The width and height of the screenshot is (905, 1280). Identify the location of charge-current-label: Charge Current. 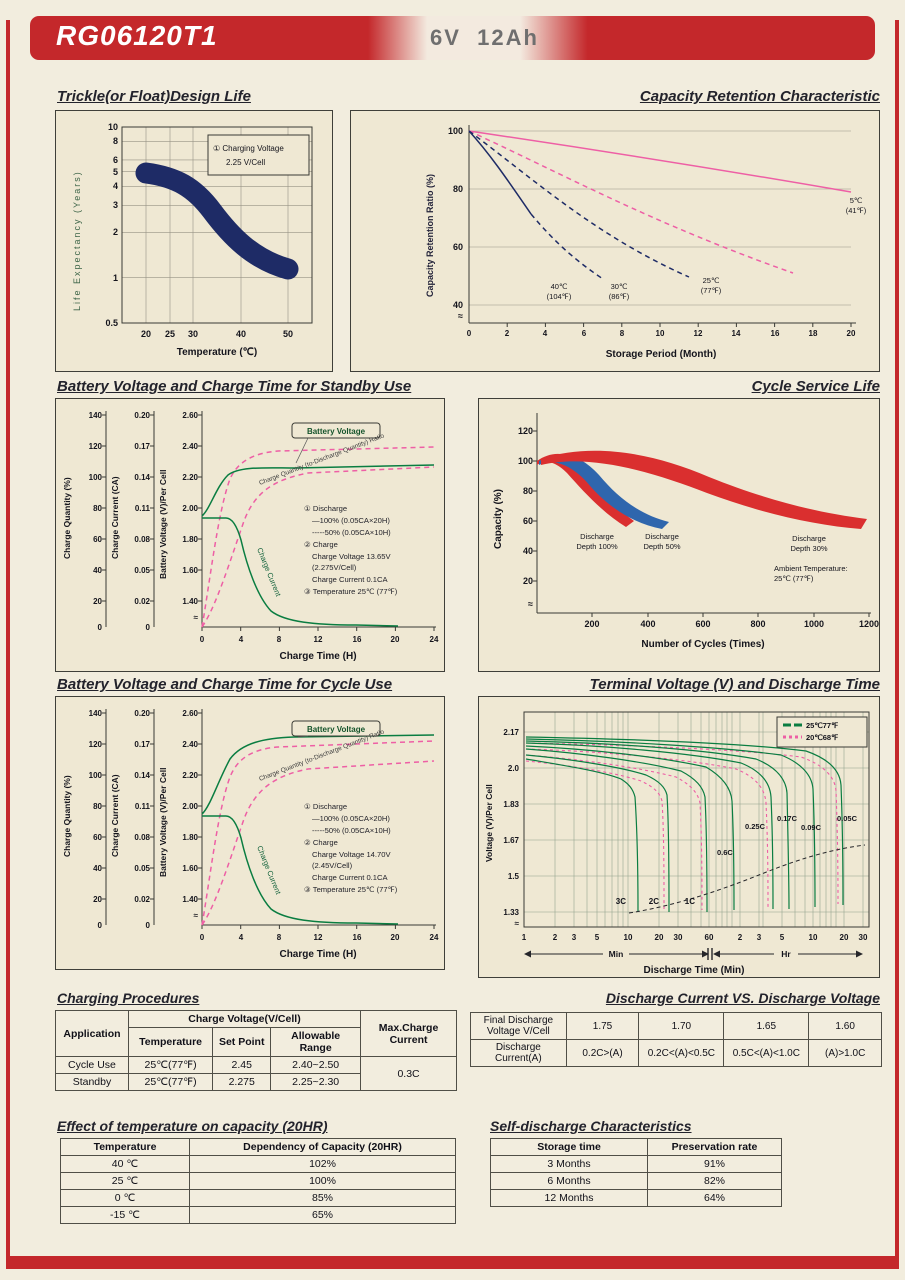
(269, 870).